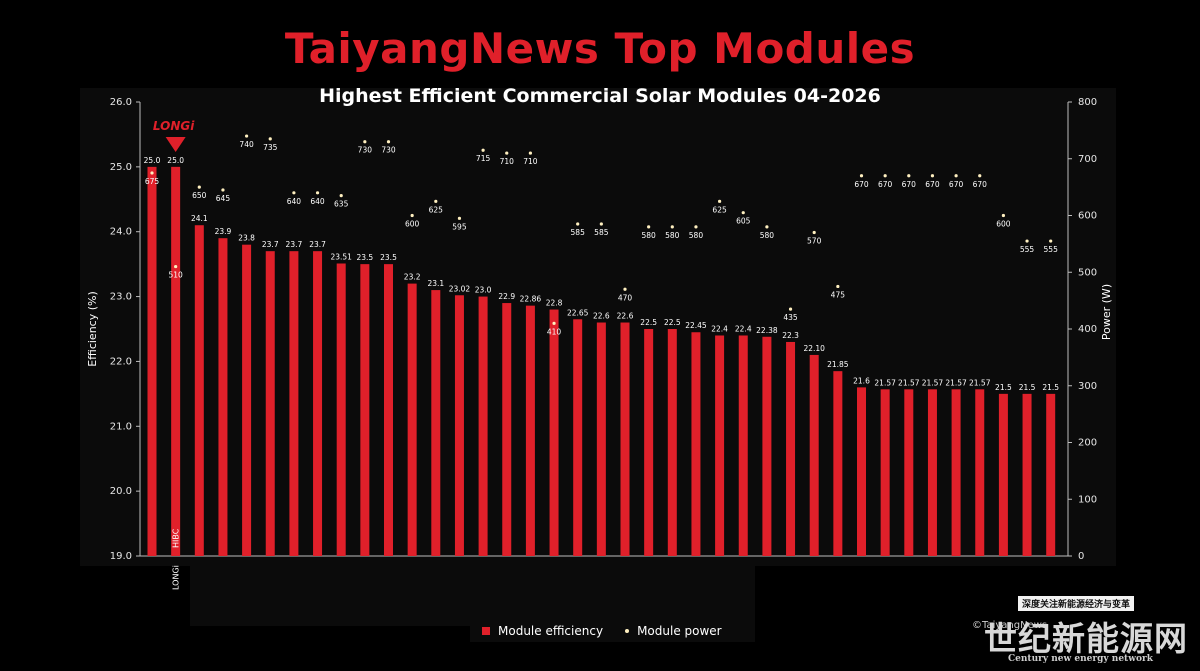 The image size is (1200, 671). I want to click on efficiency-label: 22.45, so click(696, 325).